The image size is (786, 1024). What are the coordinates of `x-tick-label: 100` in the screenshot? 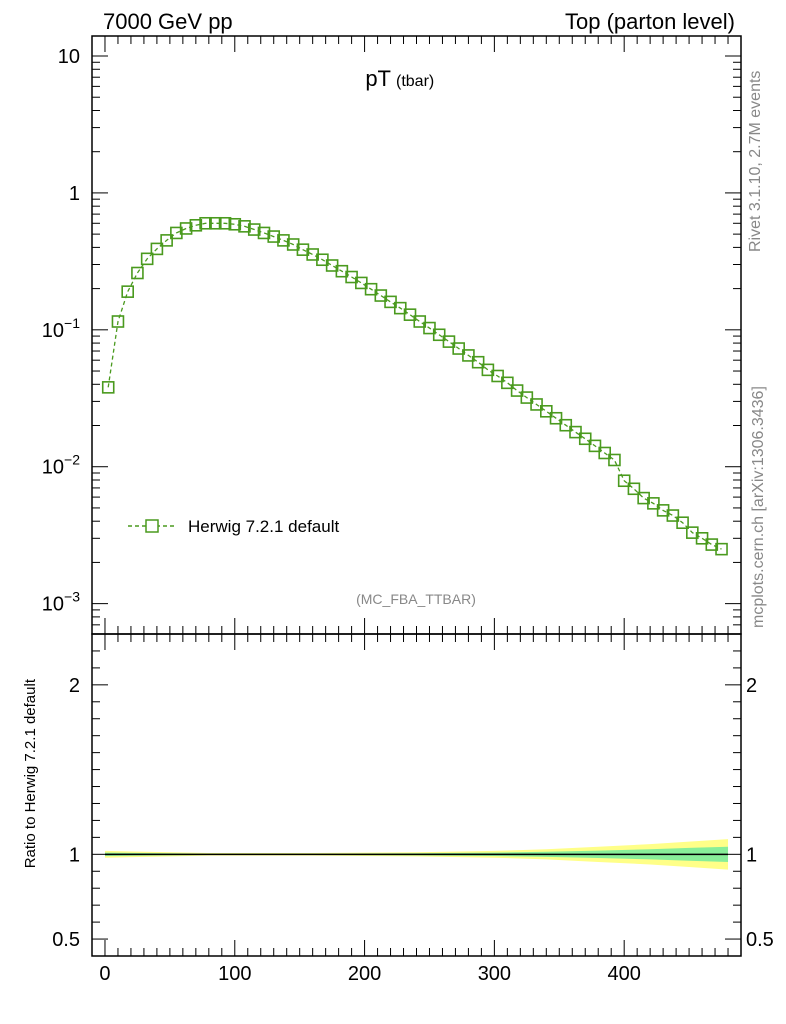 It's located at (234, 974).